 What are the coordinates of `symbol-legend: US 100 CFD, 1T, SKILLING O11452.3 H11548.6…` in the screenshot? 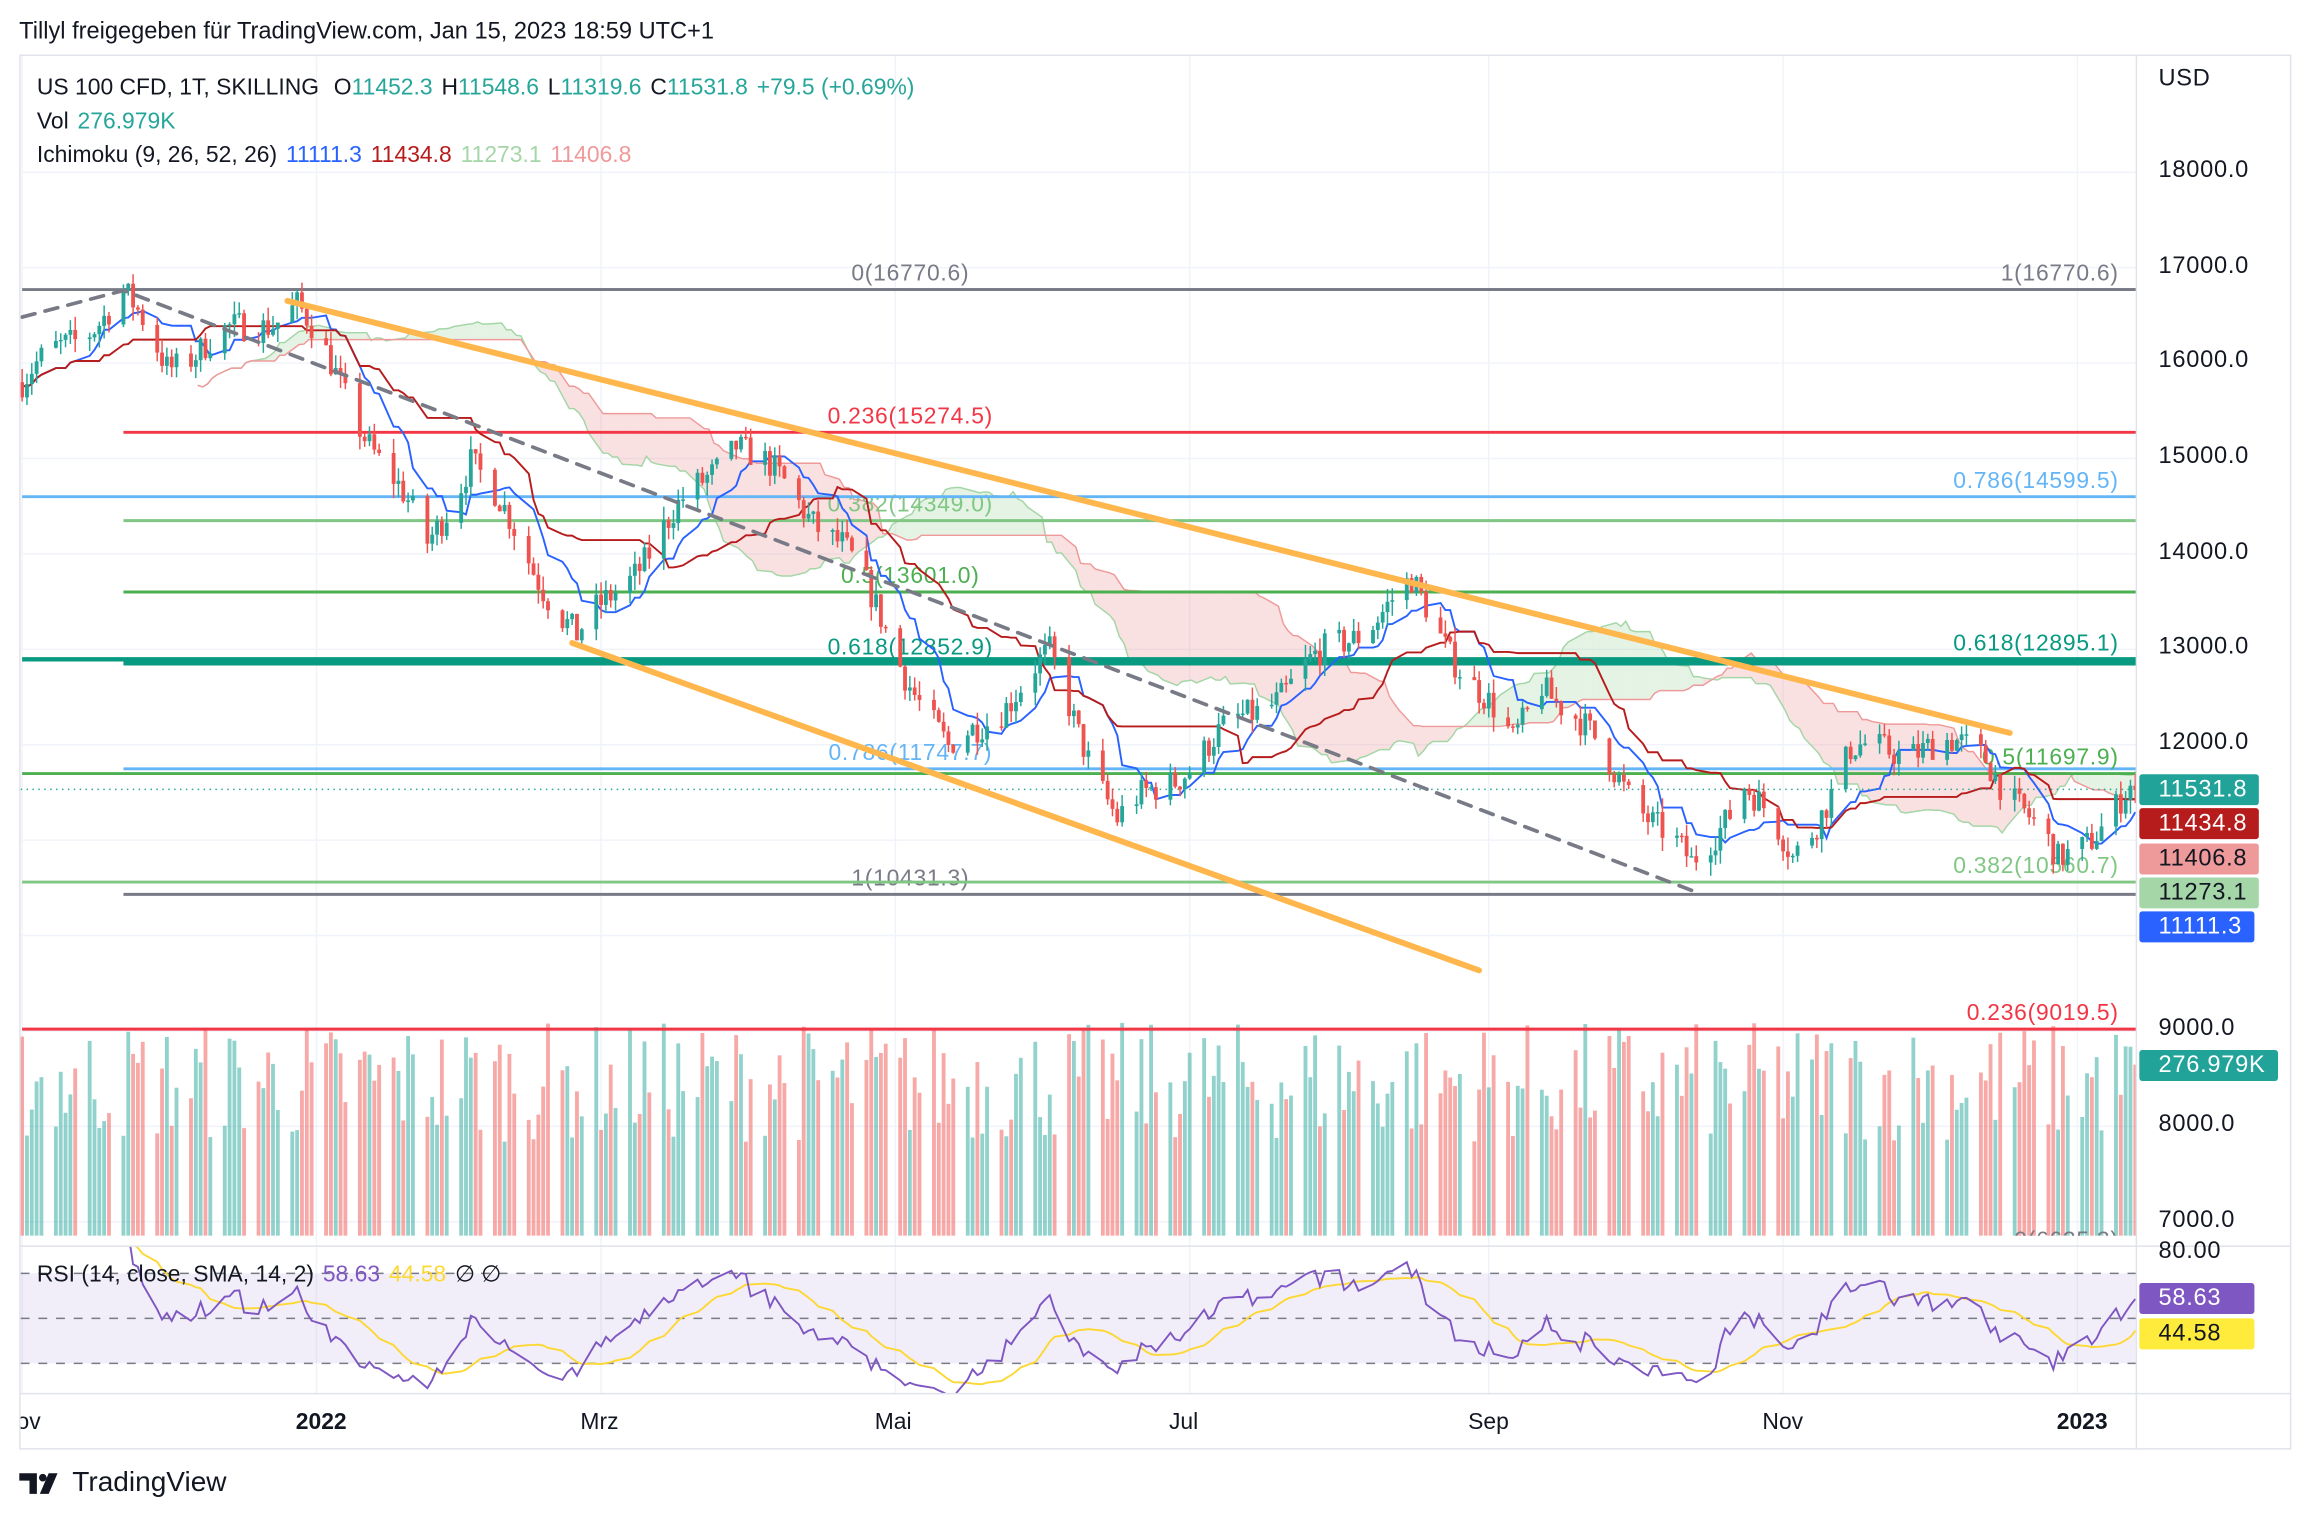 It's located at (480, 88).